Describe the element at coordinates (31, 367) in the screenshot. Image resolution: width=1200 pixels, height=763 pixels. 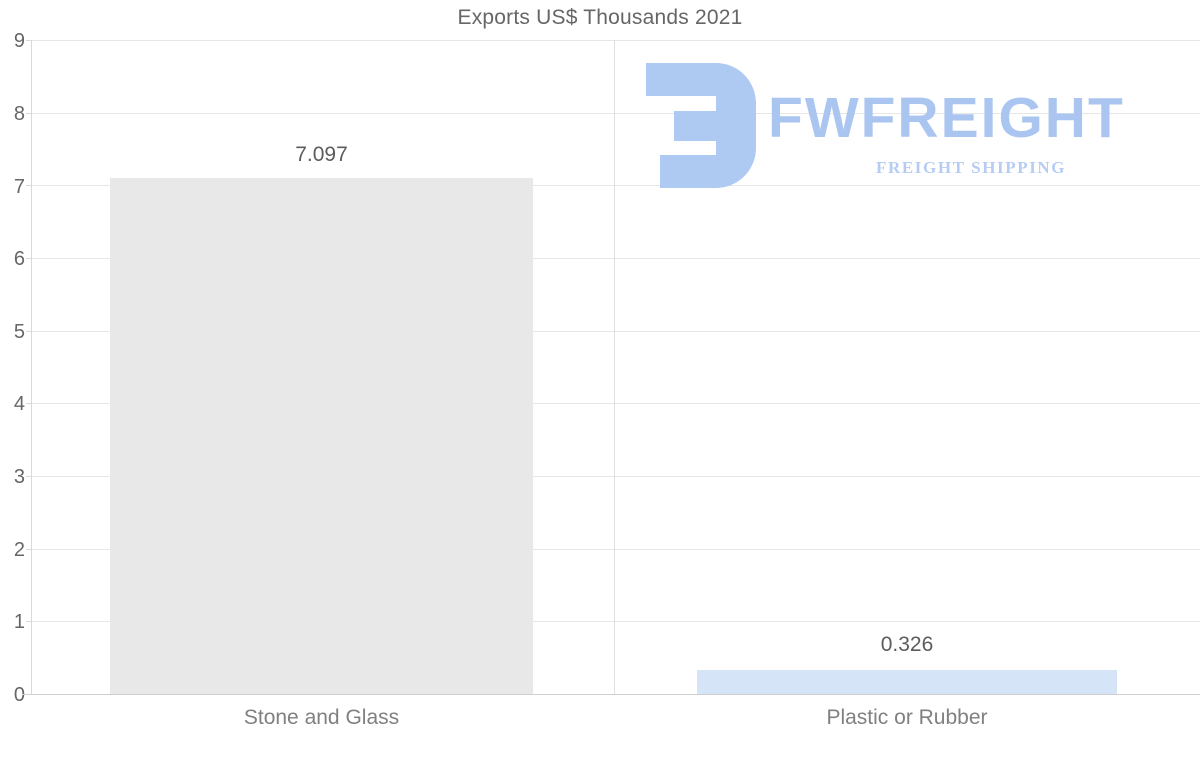
I see `y-axis-line` at that location.